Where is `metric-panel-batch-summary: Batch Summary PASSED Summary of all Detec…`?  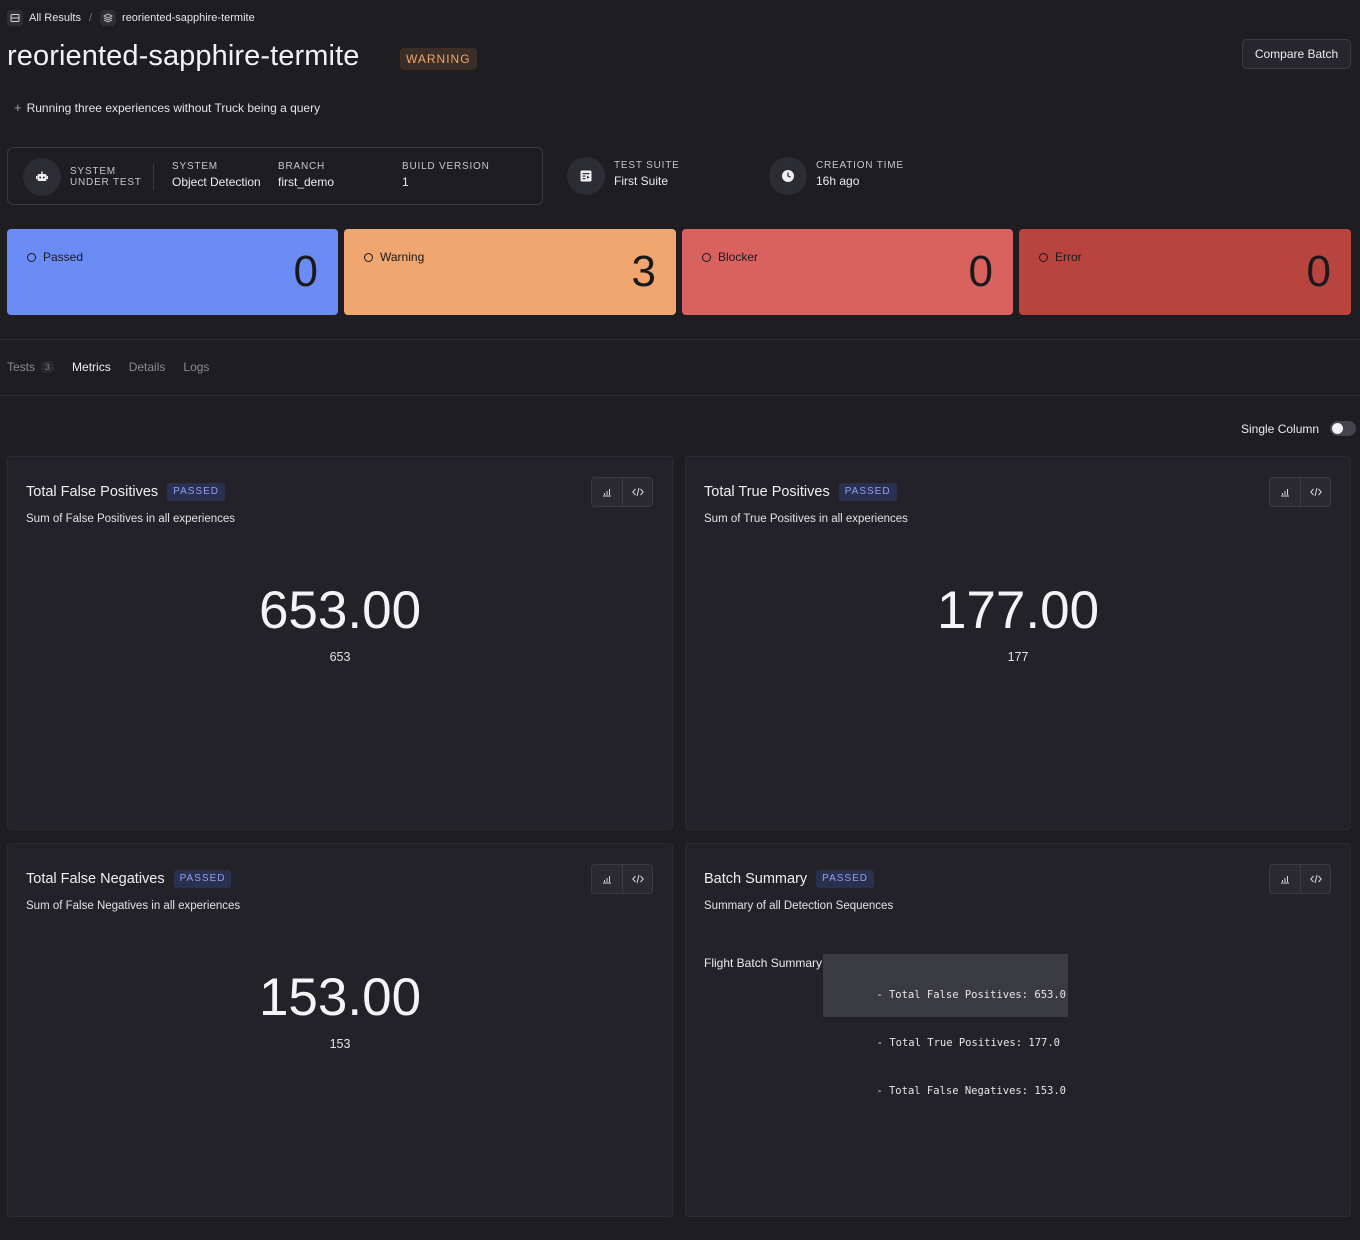
metric-panel-batch-summary: Batch Summary PASSED Summary of all Detec… is located at coordinates (1018, 1030).